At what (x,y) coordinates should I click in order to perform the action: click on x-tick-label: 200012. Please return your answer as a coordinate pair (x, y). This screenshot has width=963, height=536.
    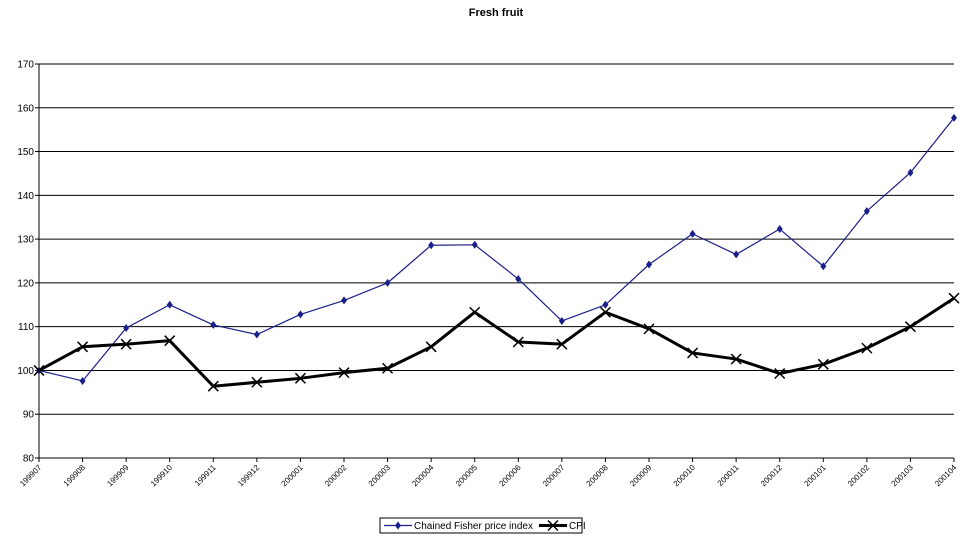
    Looking at the image, I should click on (772, 476).